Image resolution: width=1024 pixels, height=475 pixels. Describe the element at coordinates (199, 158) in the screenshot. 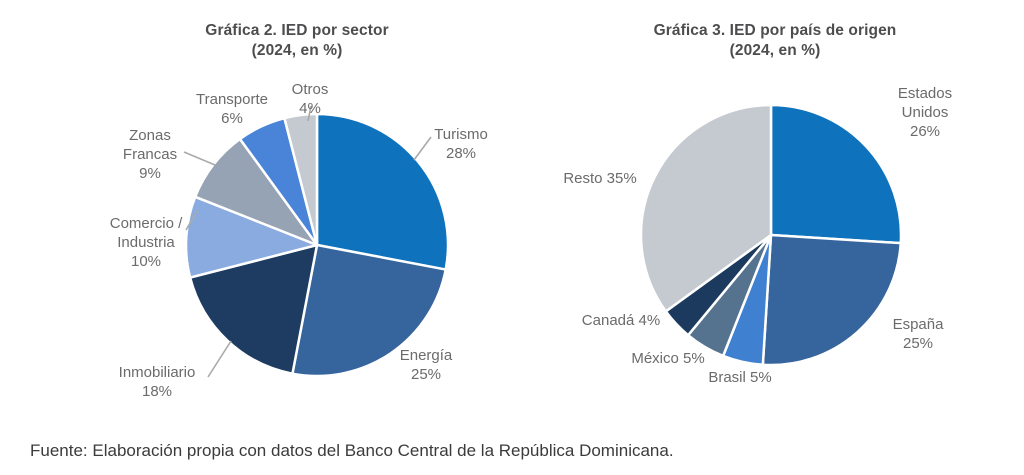

I see `leader-line-zonas-francas` at that location.